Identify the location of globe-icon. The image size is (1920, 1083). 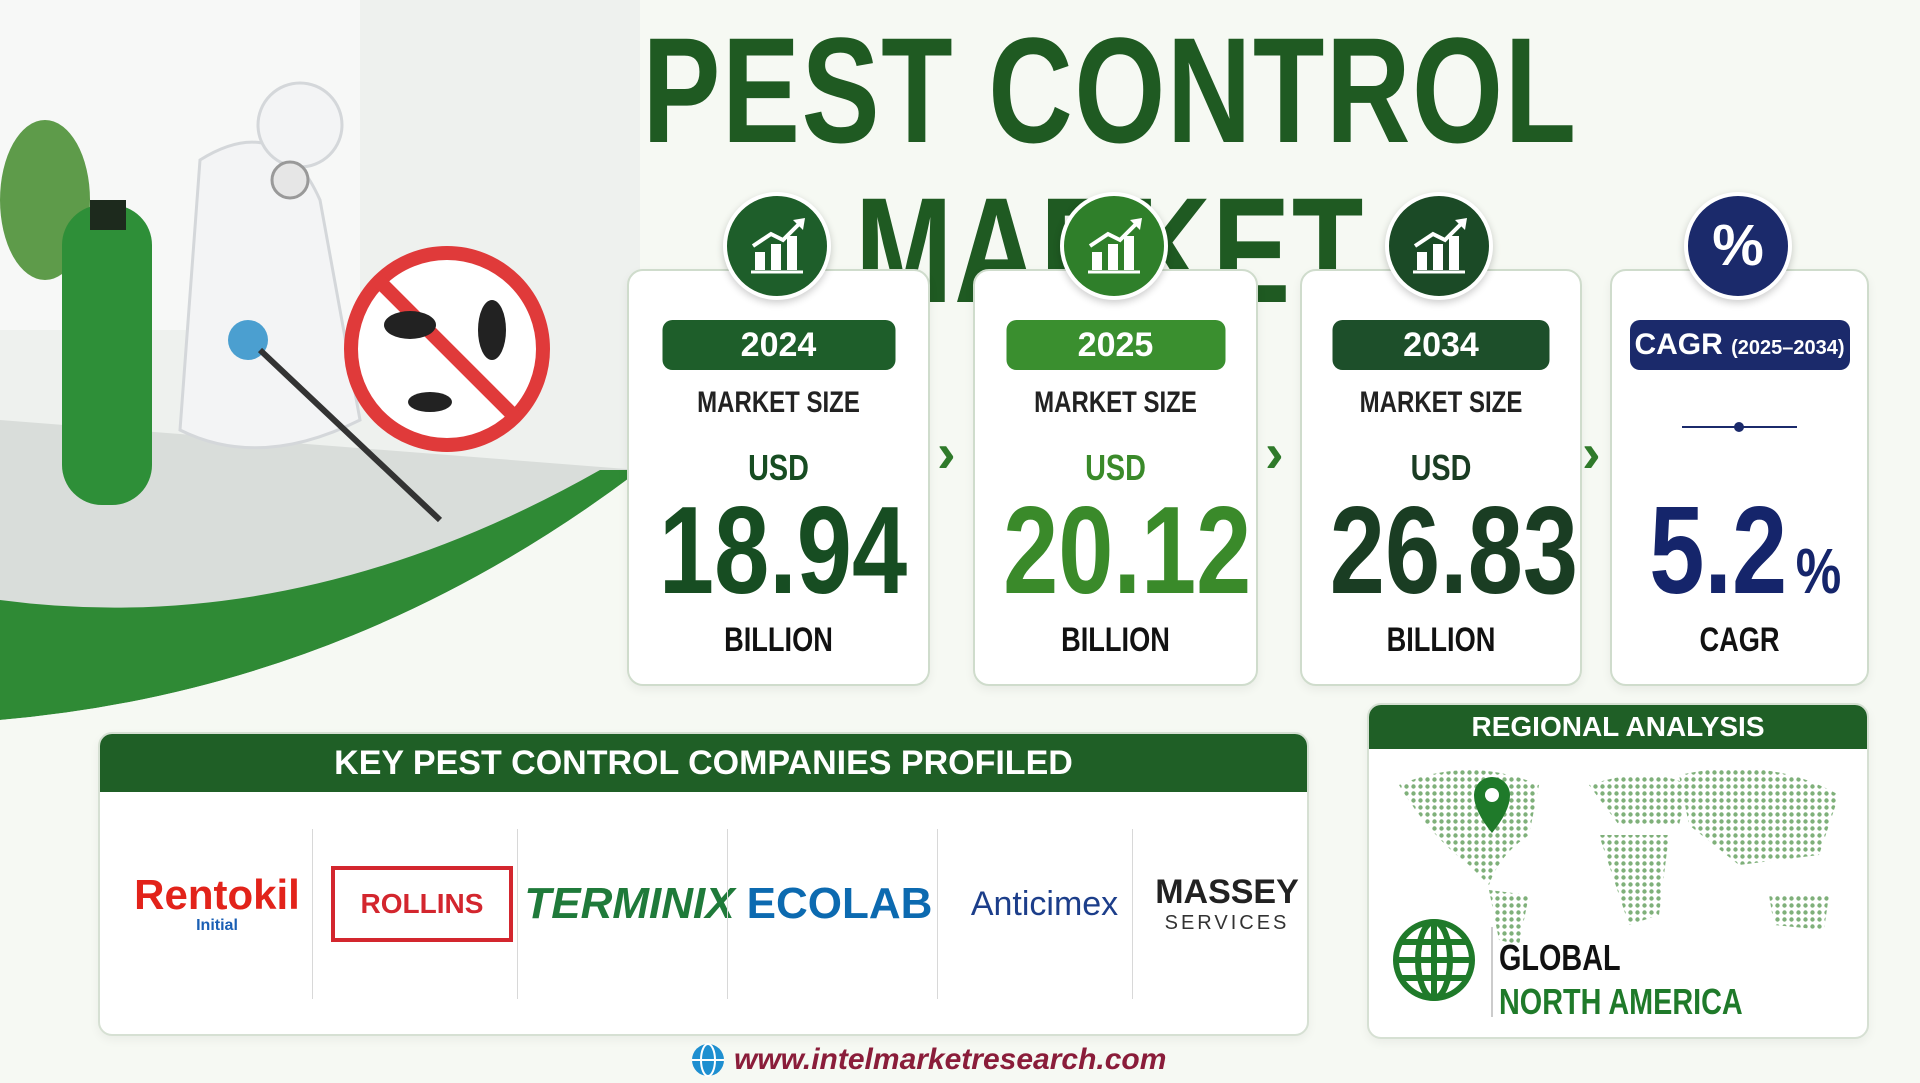
(1434, 960).